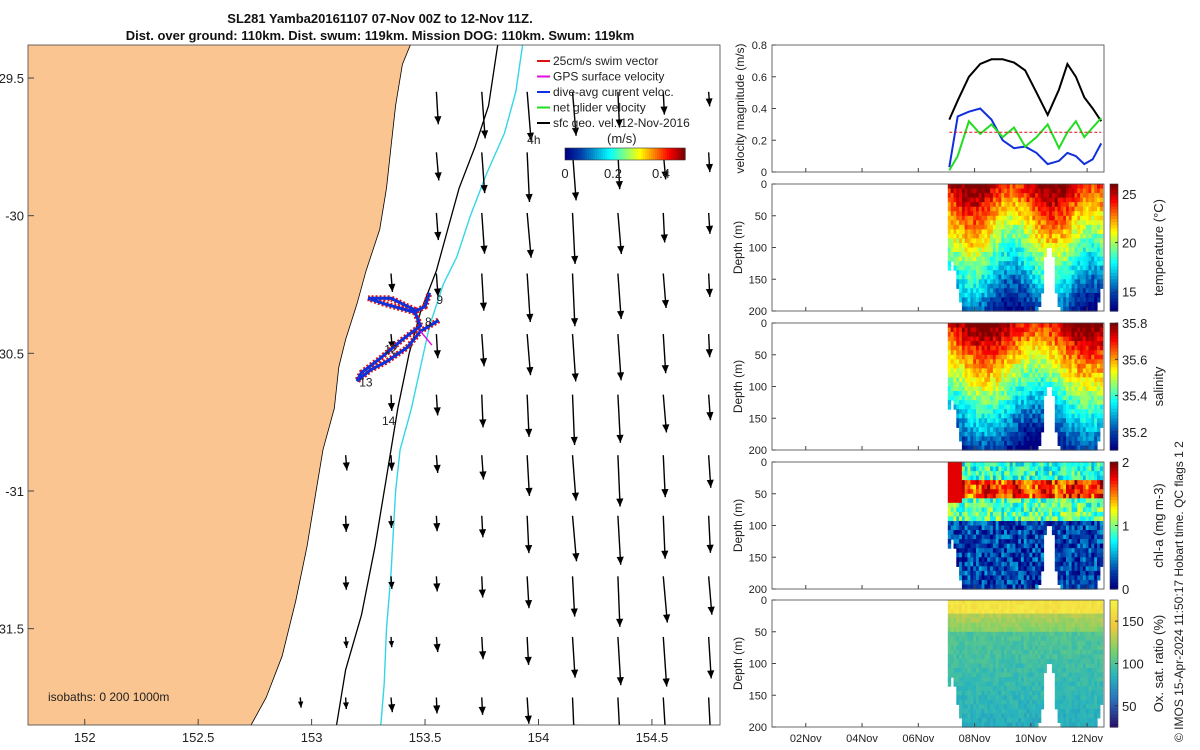  Describe the element at coordinates (1114, 375) in the screenshot. I see `colorbar-cell` at that location.